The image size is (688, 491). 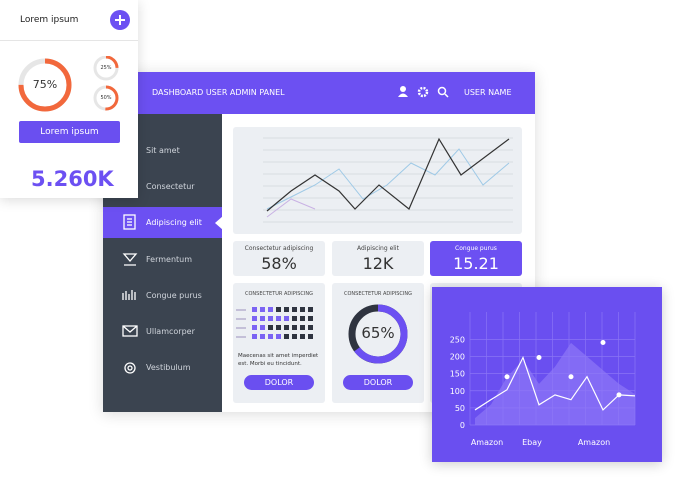 I want to click on small-donut-label: 25%, so click(x=106, y=68).